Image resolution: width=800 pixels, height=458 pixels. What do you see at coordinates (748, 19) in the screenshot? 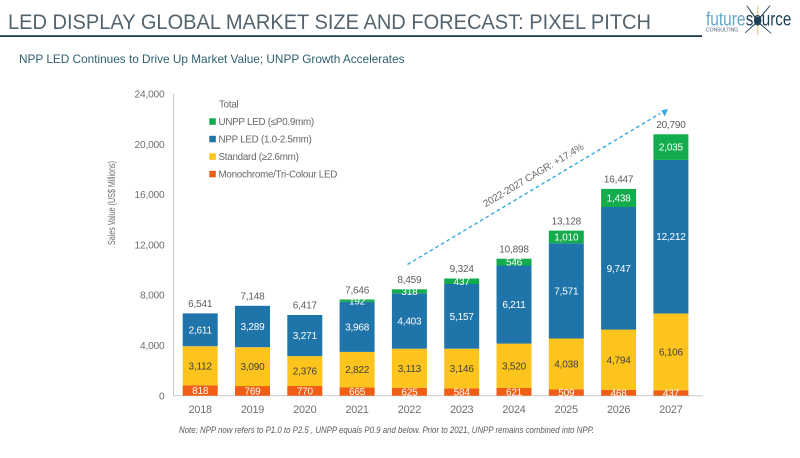
I see `svg-text: futuresource` at bounding box center [748, 19].